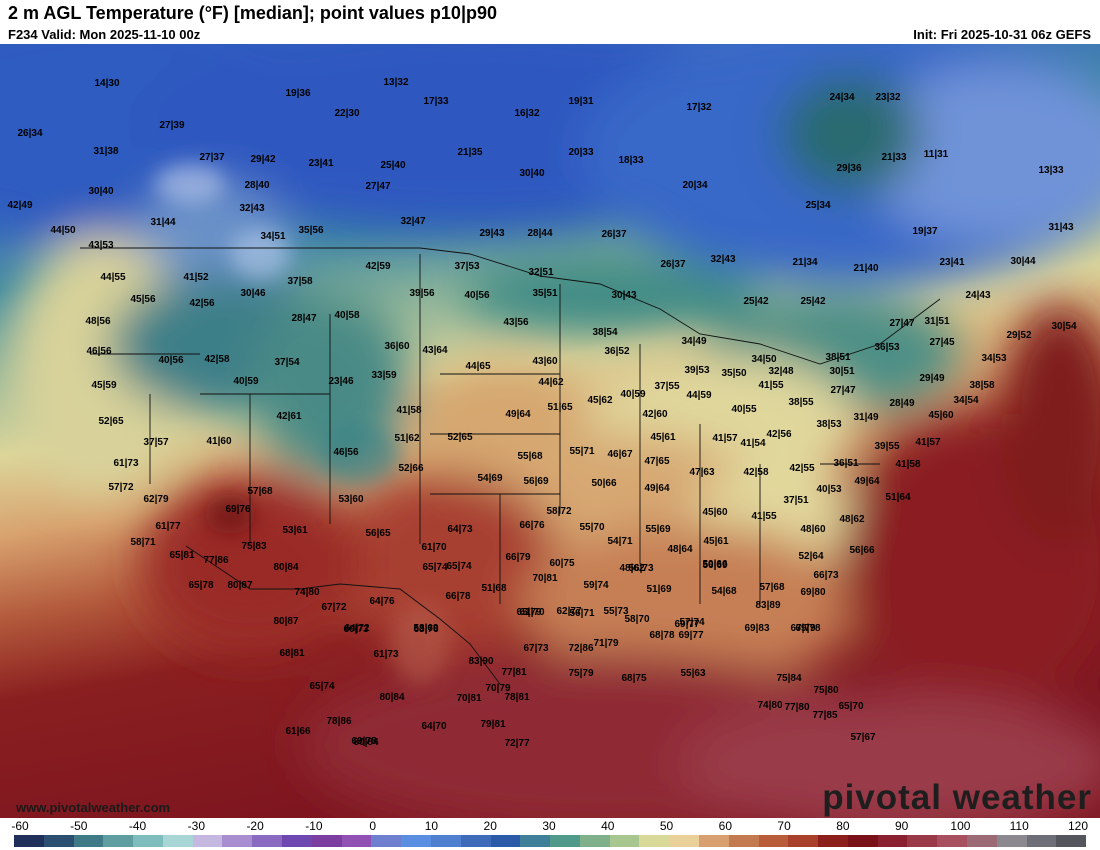 The image size is (1100, 850). I want to click on point-value: 31|51, so click(936, 321).